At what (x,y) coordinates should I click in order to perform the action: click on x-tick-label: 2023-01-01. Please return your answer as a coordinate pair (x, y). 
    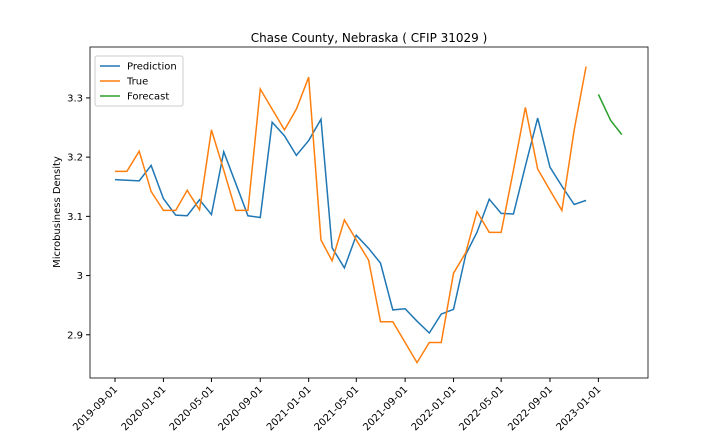
    Looking at the image, I should click on (579, 408).